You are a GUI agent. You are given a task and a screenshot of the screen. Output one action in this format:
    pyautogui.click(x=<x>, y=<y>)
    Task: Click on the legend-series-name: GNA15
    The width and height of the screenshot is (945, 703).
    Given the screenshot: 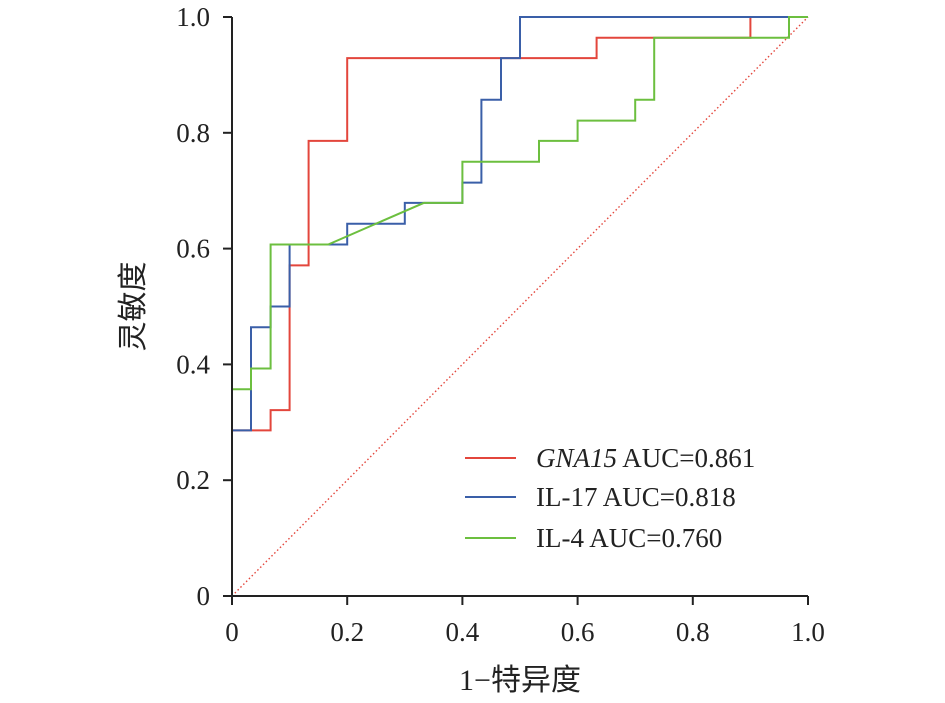 What is the action you would take?
    pyautogui.click(x=576, y=458)
    